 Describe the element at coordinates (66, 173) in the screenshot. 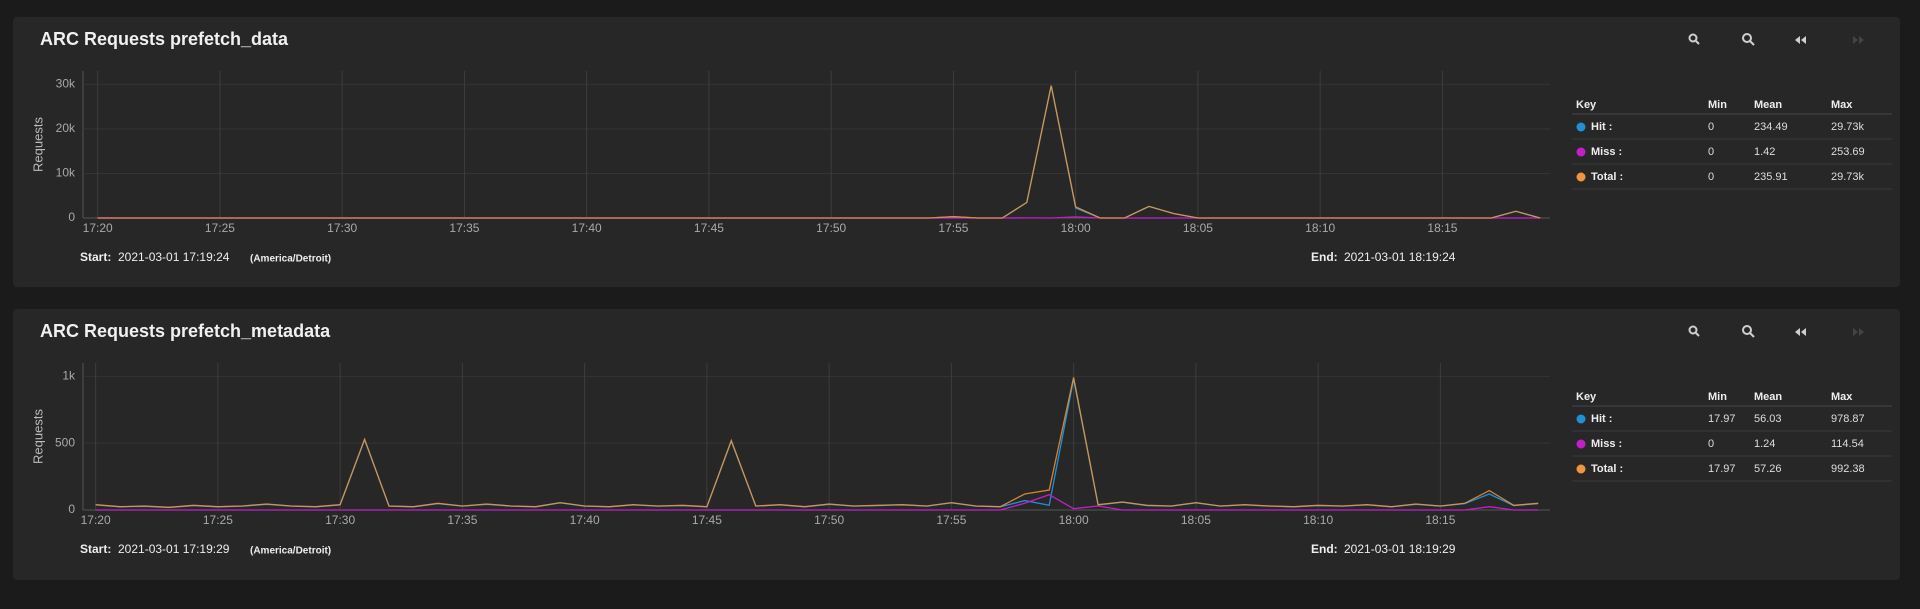

I see `y-tick-label: 10k` at that location.